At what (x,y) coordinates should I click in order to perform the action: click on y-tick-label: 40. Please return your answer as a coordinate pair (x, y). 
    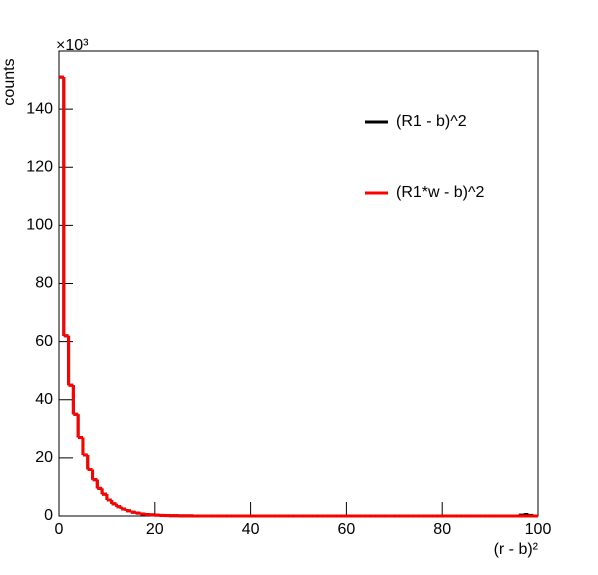
    Looking at the image, I should click on (44, 399).